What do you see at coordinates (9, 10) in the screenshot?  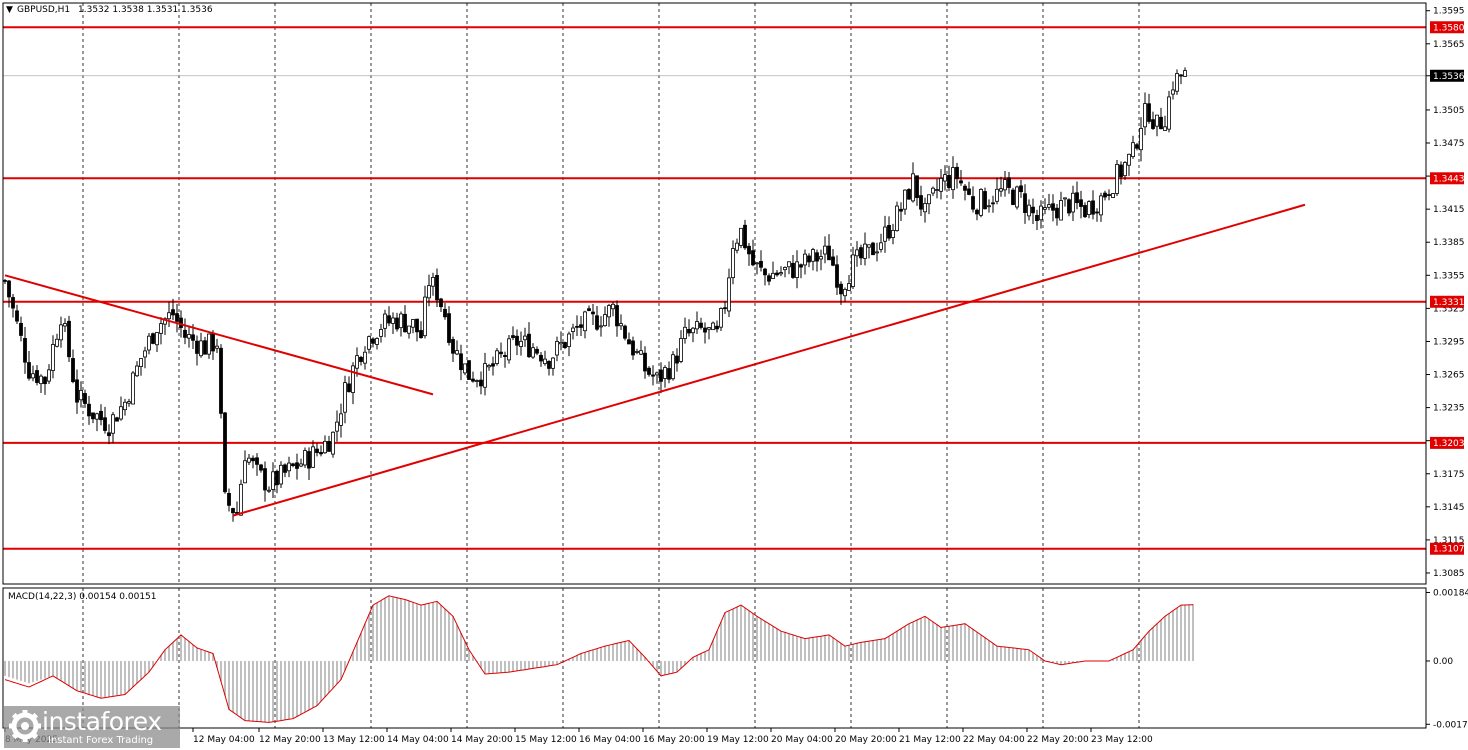 I see `symbol-arrow-icon: ▼` at bounding box center [9, 10].